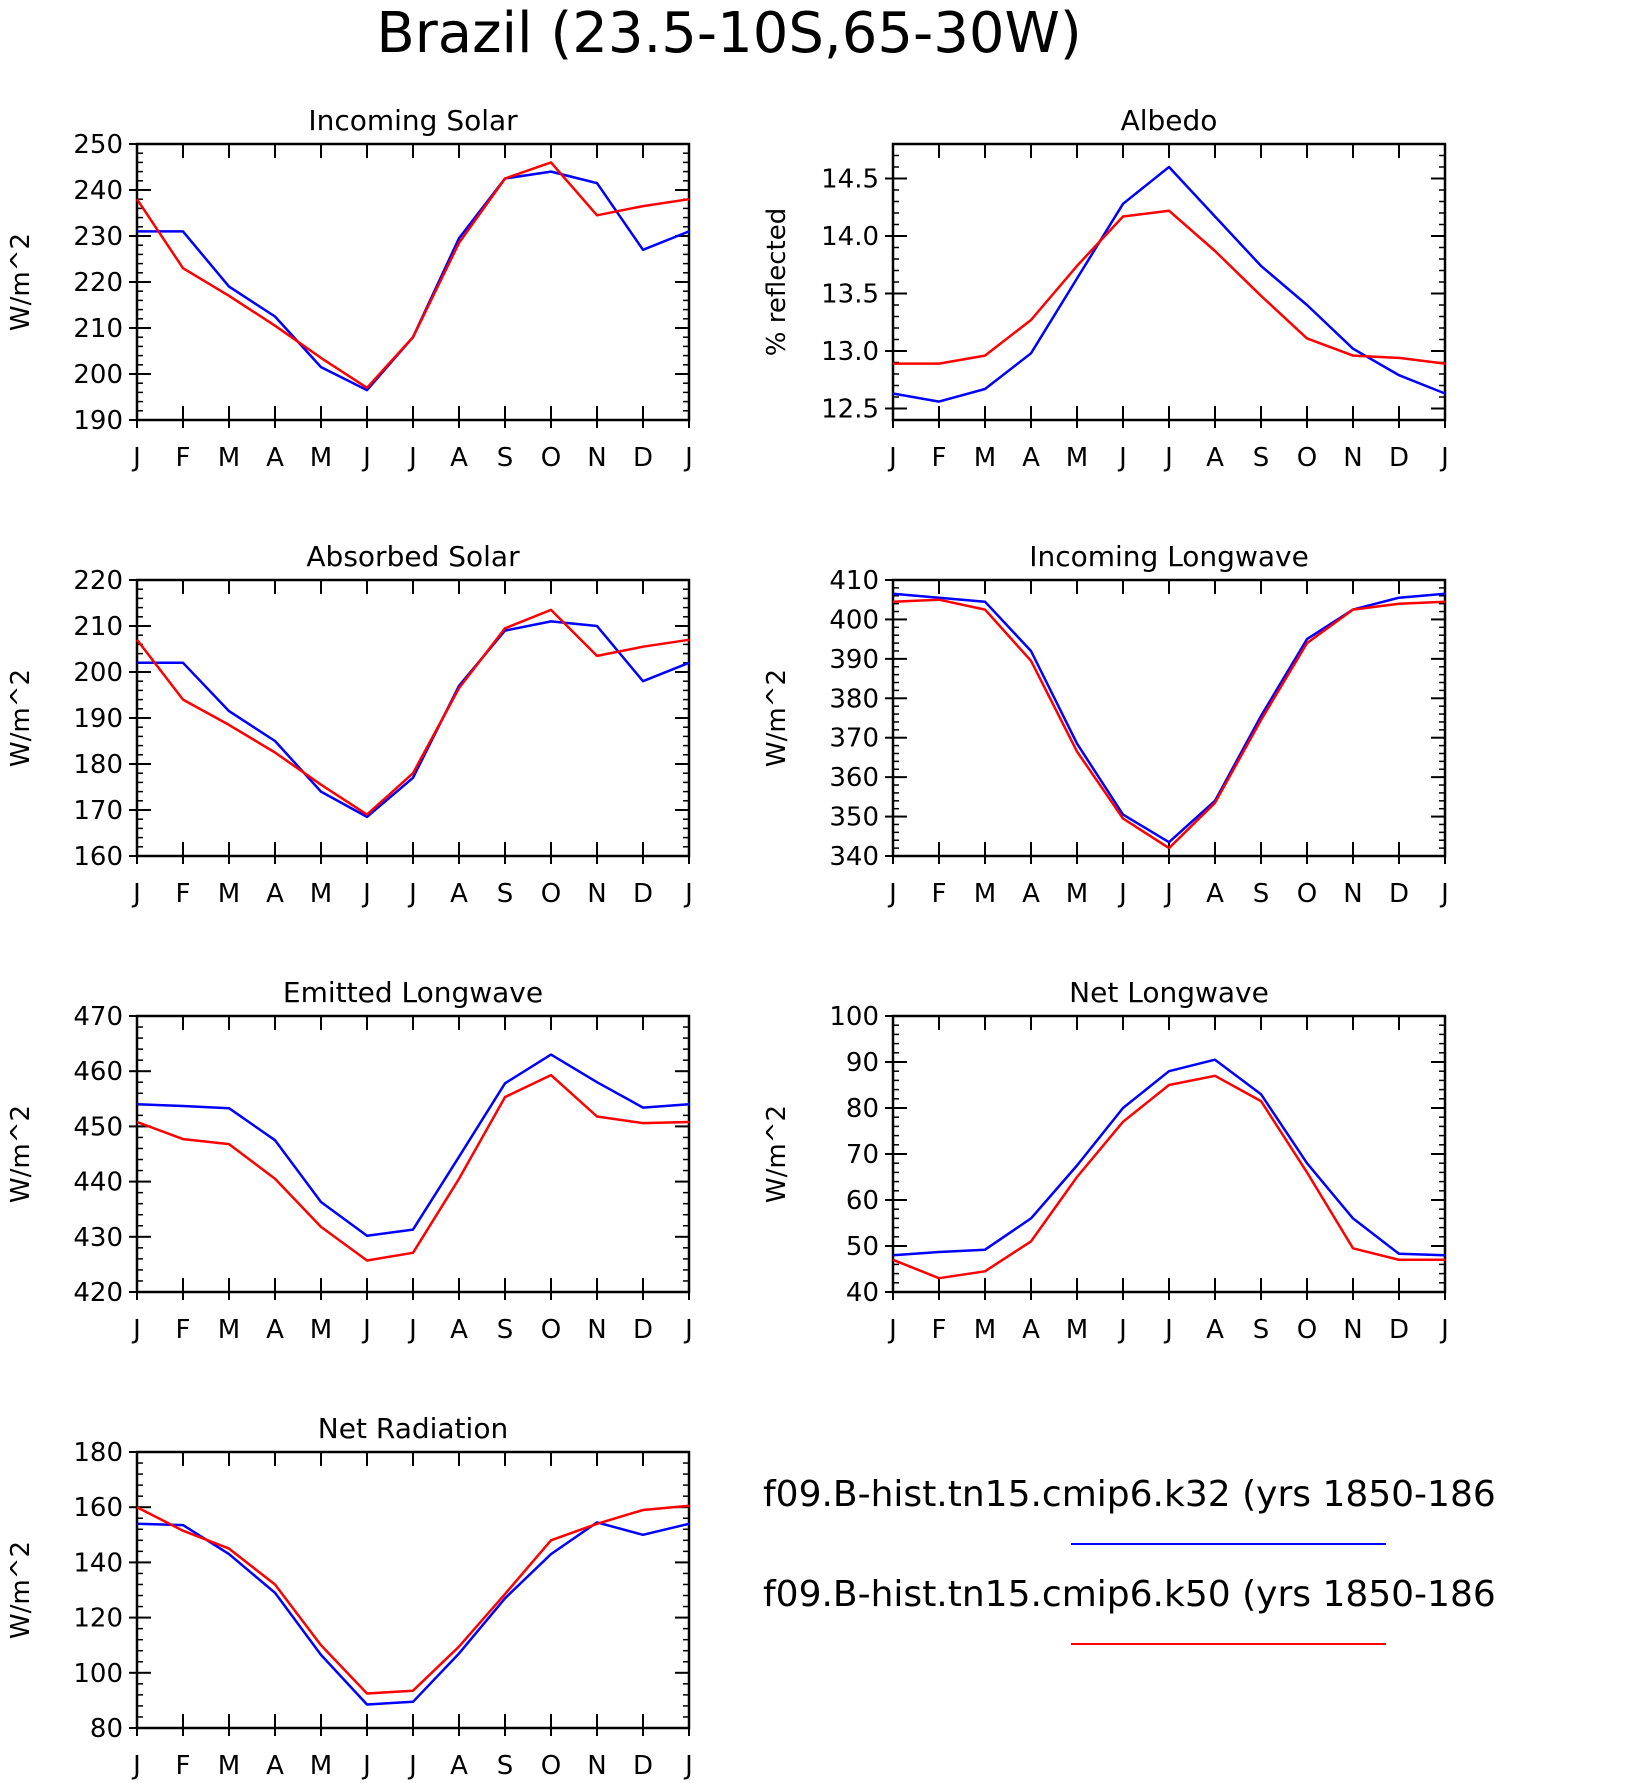 Image resolution: width=1648 pixels, height=1783 pixels. I want to click on y-axis-label-net-radiation: W/m^2, so click(21, 1590).